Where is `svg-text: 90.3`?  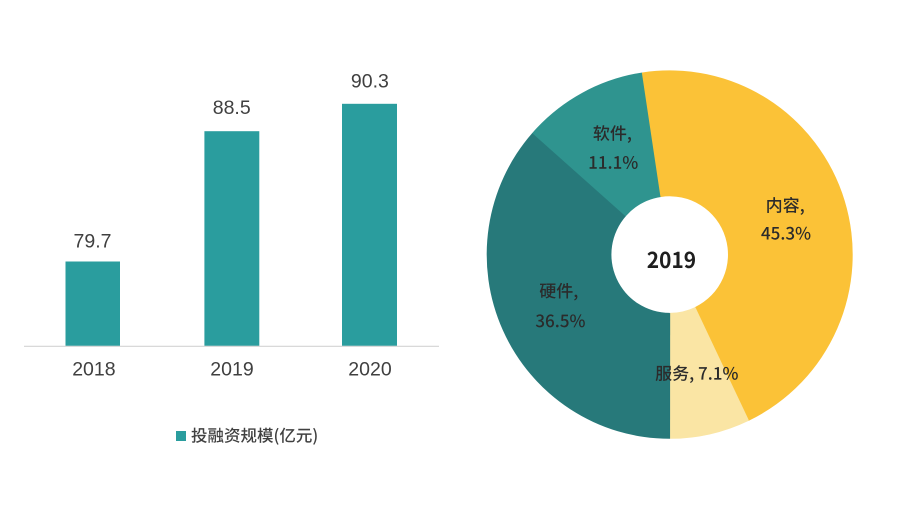
svg-text: 90.3 is located at coordinates (370, 82).